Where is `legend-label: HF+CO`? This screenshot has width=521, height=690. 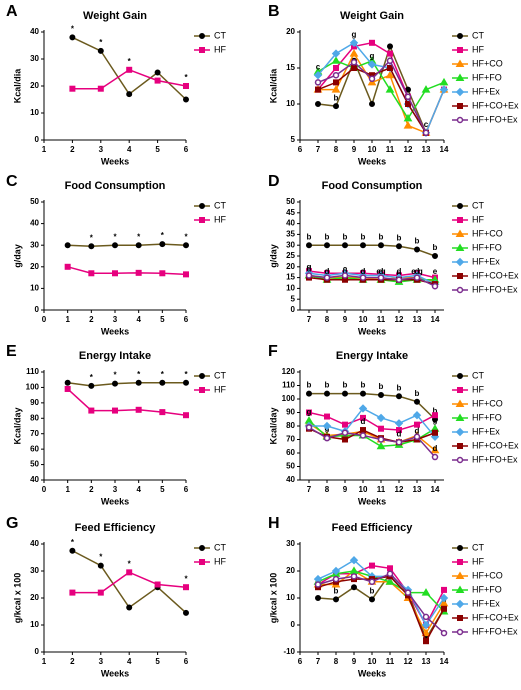
legend-label: HF+CO is located at coordinates (487, 575).